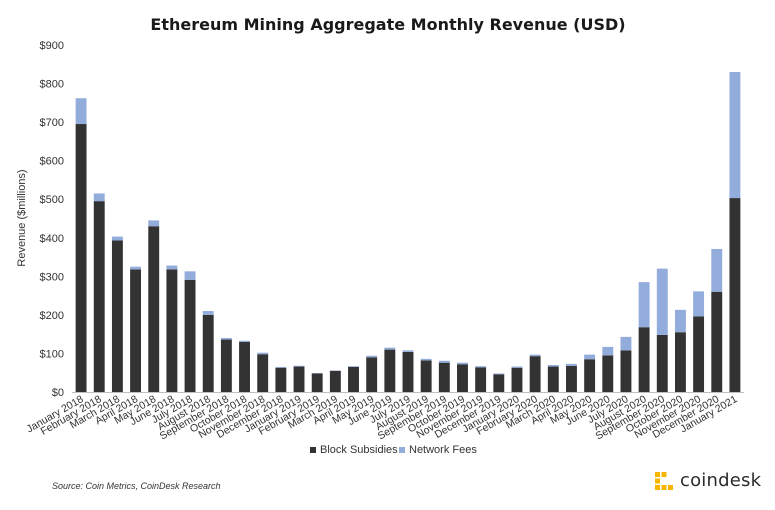  I want to click on y-axis-ticks: $0 $100 $200 $300 $400 $500 $600 $700 $800 $900, so click(52, 219).